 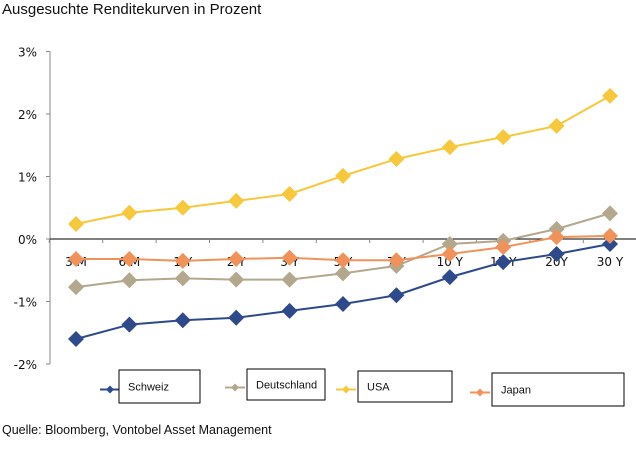 I want to click on chart-title: Ausgesuchte Renditekurven in Prozent, so click(x=132, y=9).